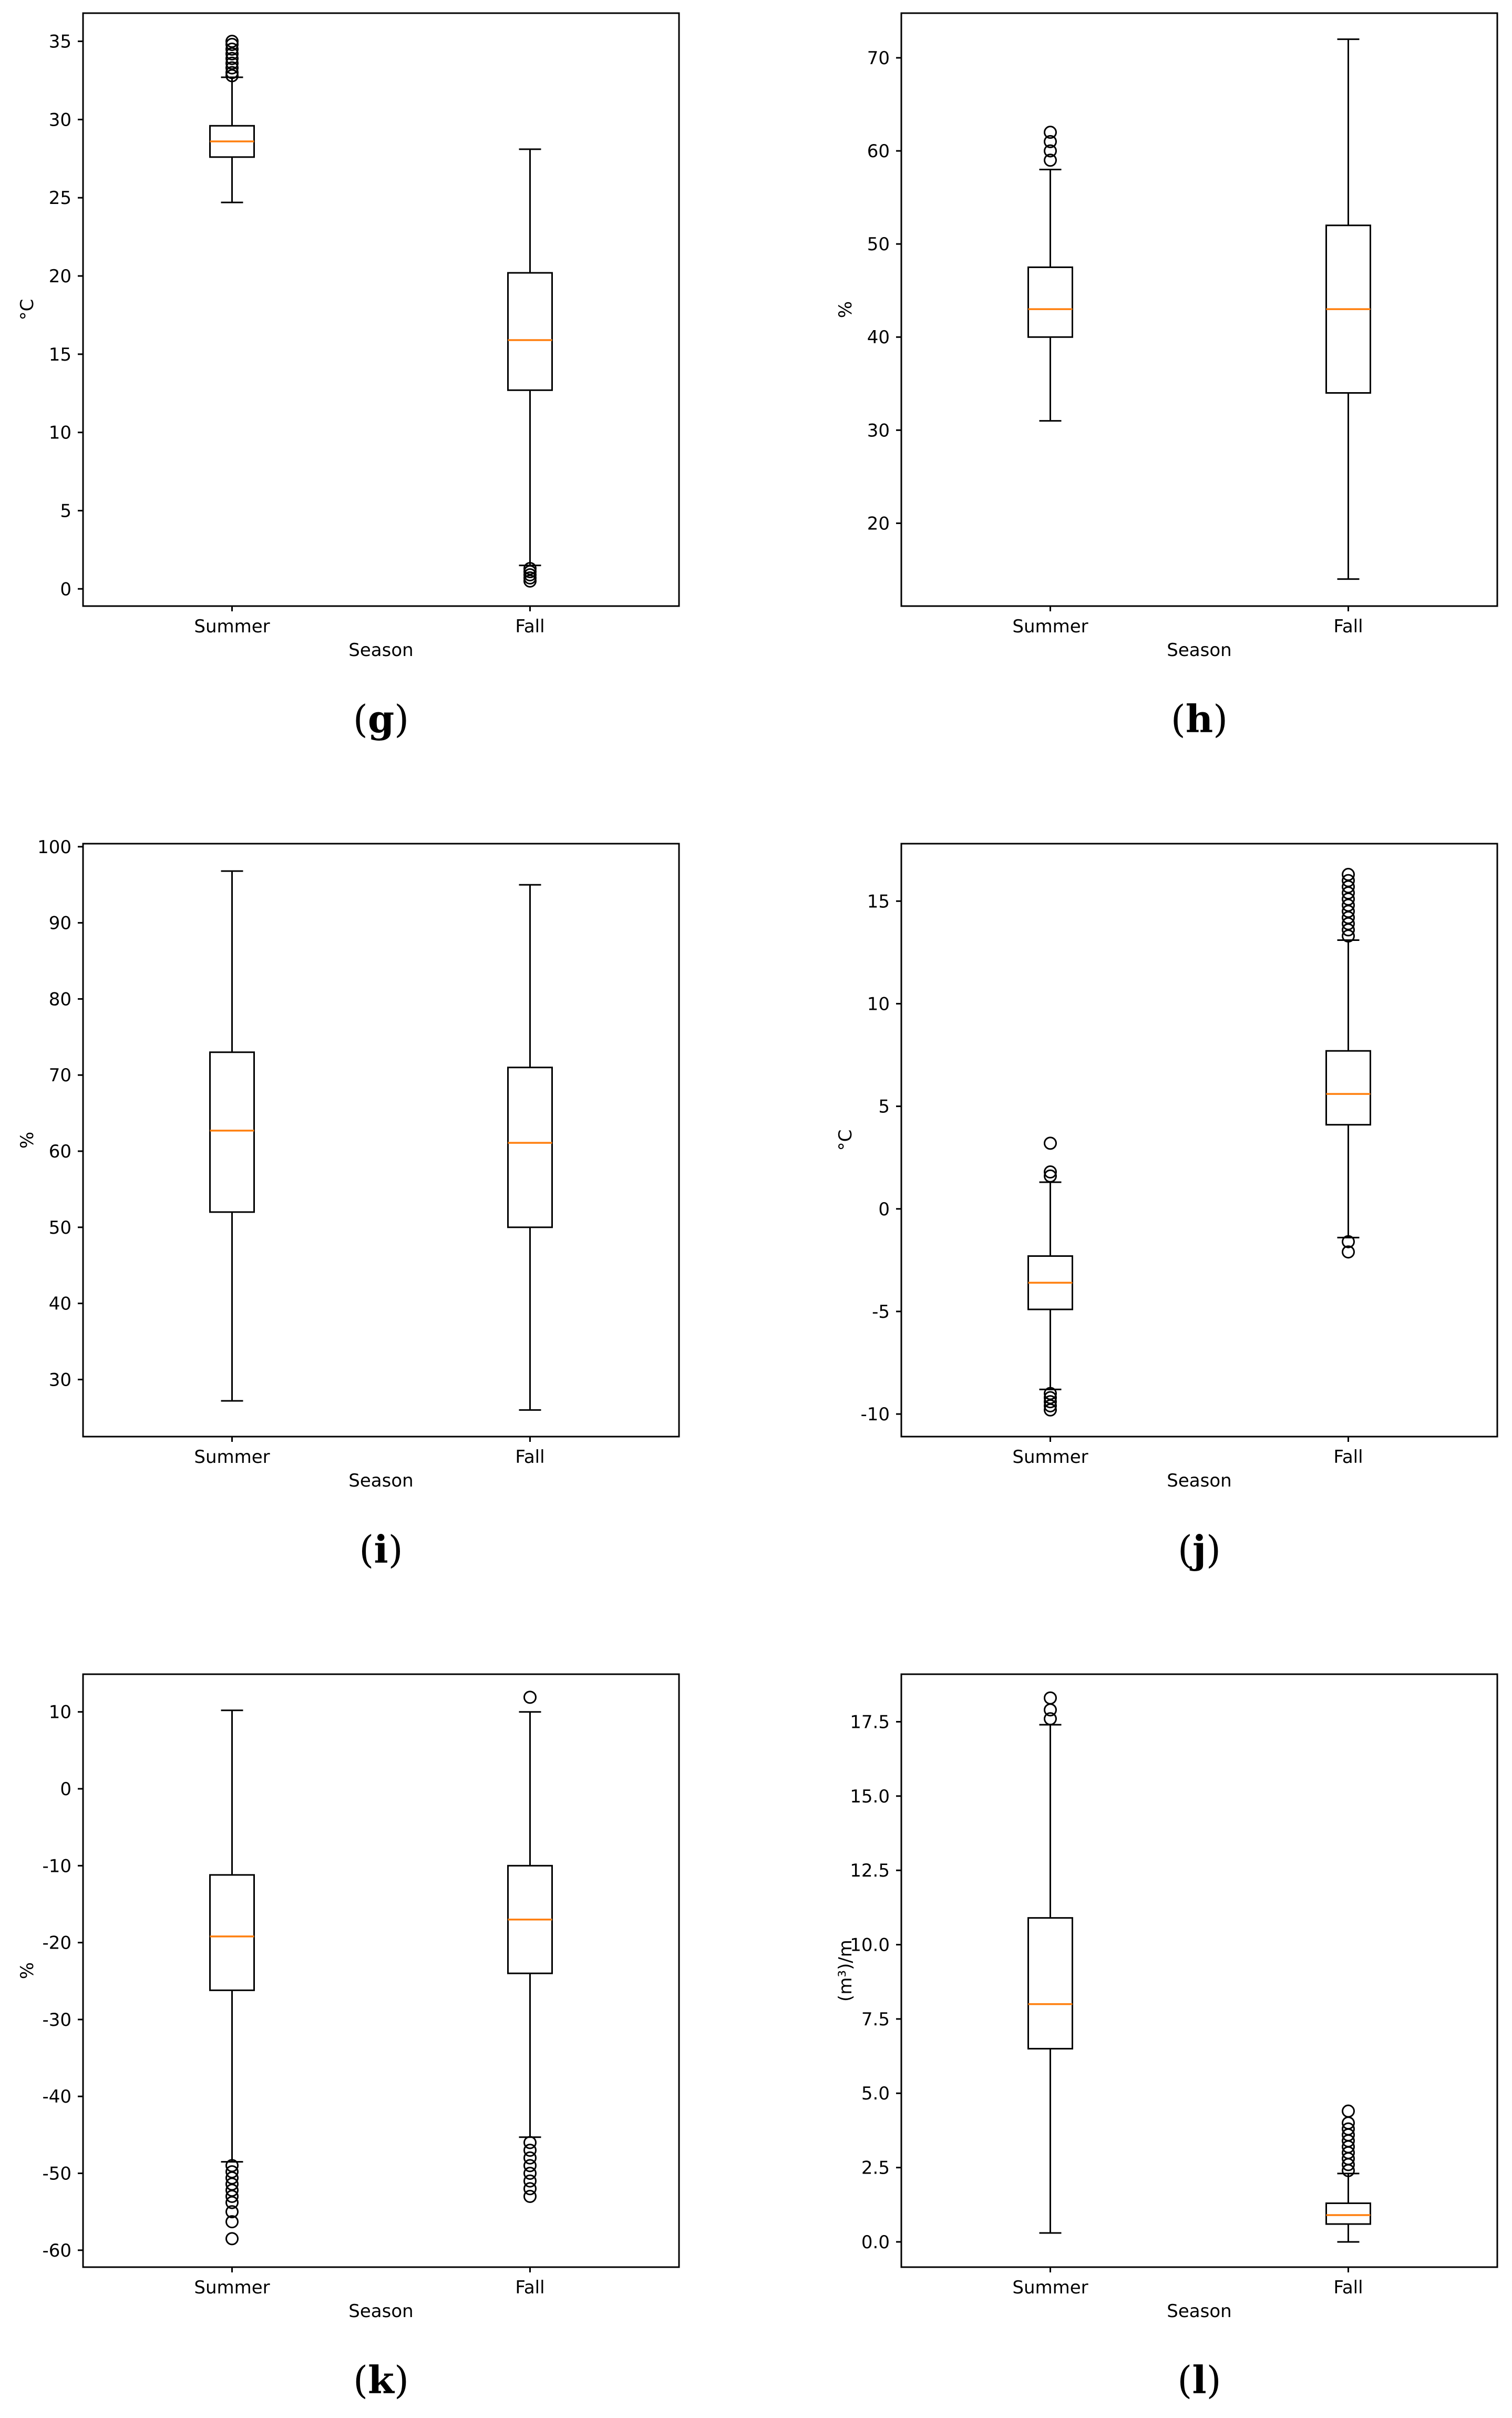  I want to click on panel-caption: (g), so click(381, 718).